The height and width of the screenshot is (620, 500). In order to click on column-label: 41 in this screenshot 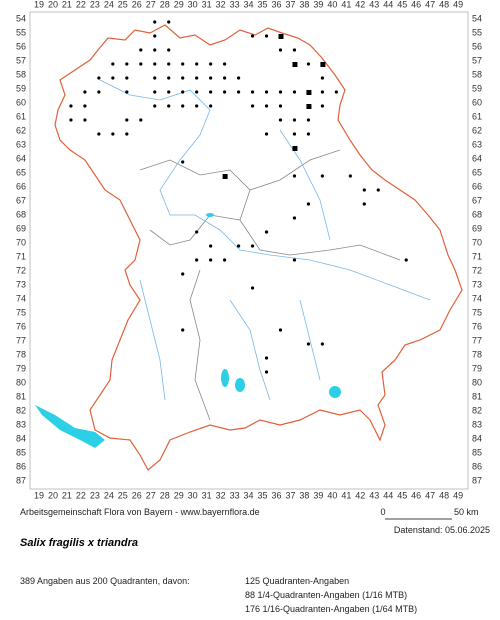, I will do `click(346, 4)`.